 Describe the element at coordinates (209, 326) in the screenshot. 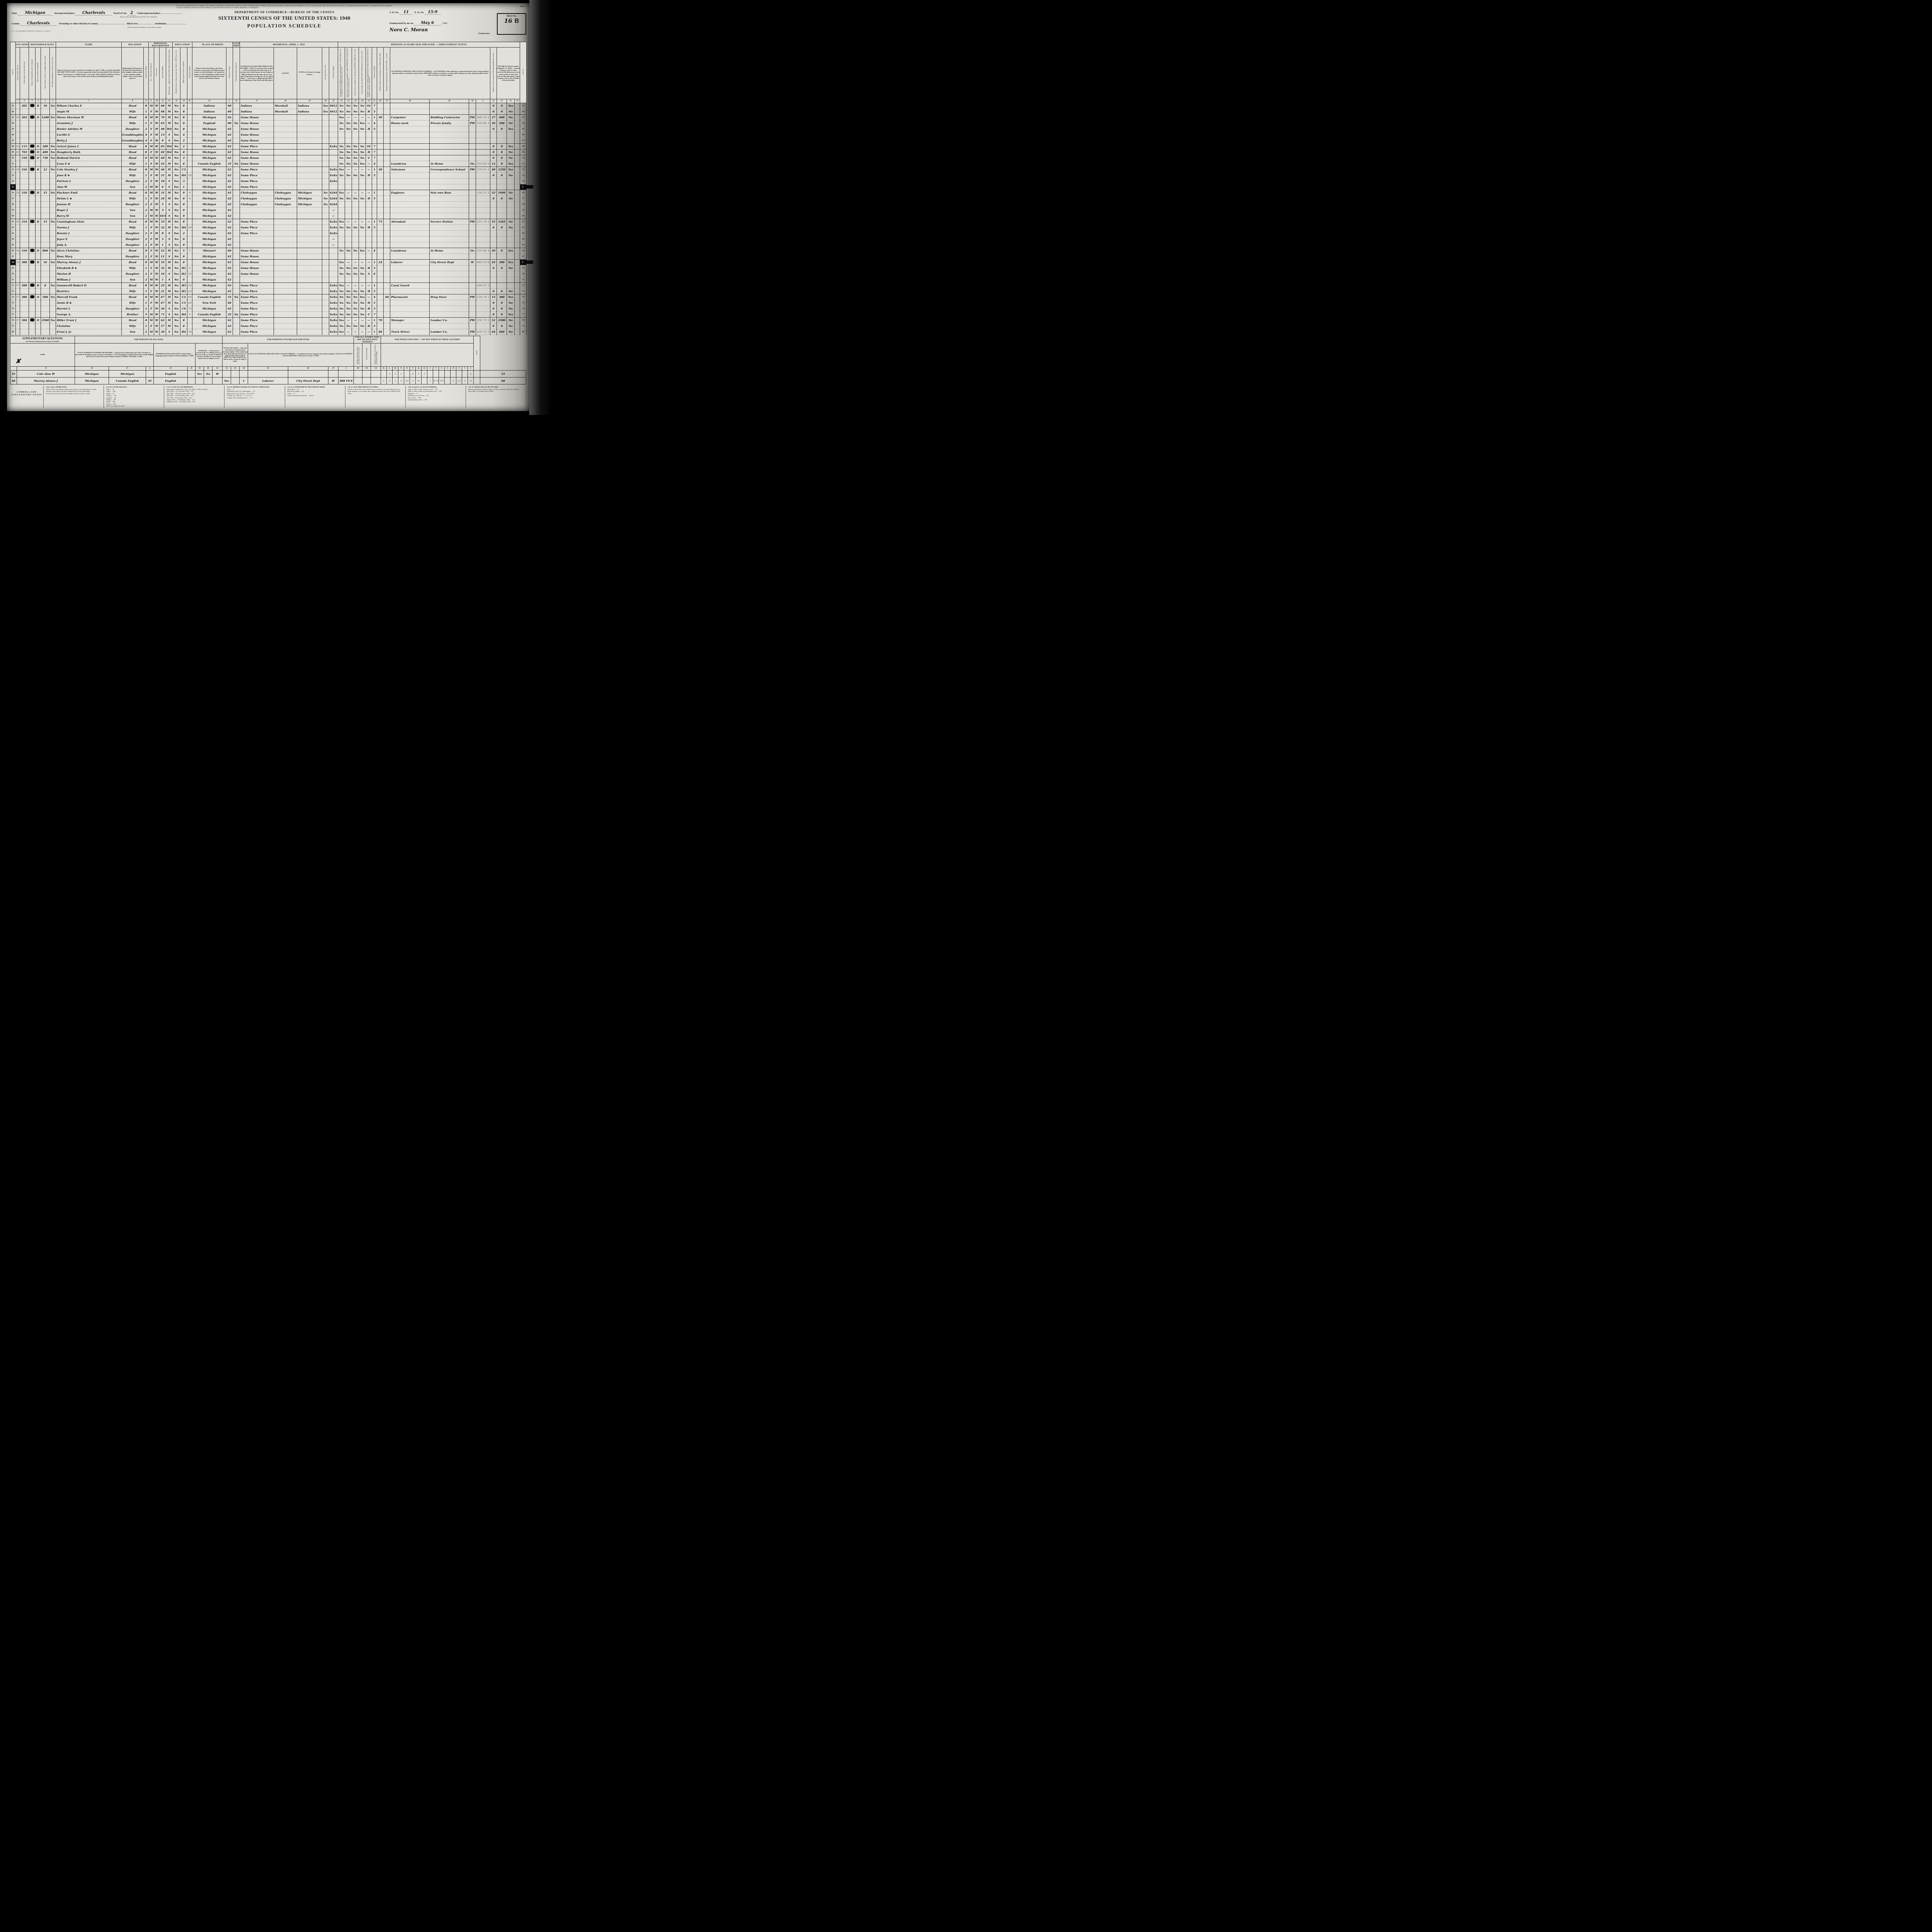

I see `cell: Michigan` at that location.